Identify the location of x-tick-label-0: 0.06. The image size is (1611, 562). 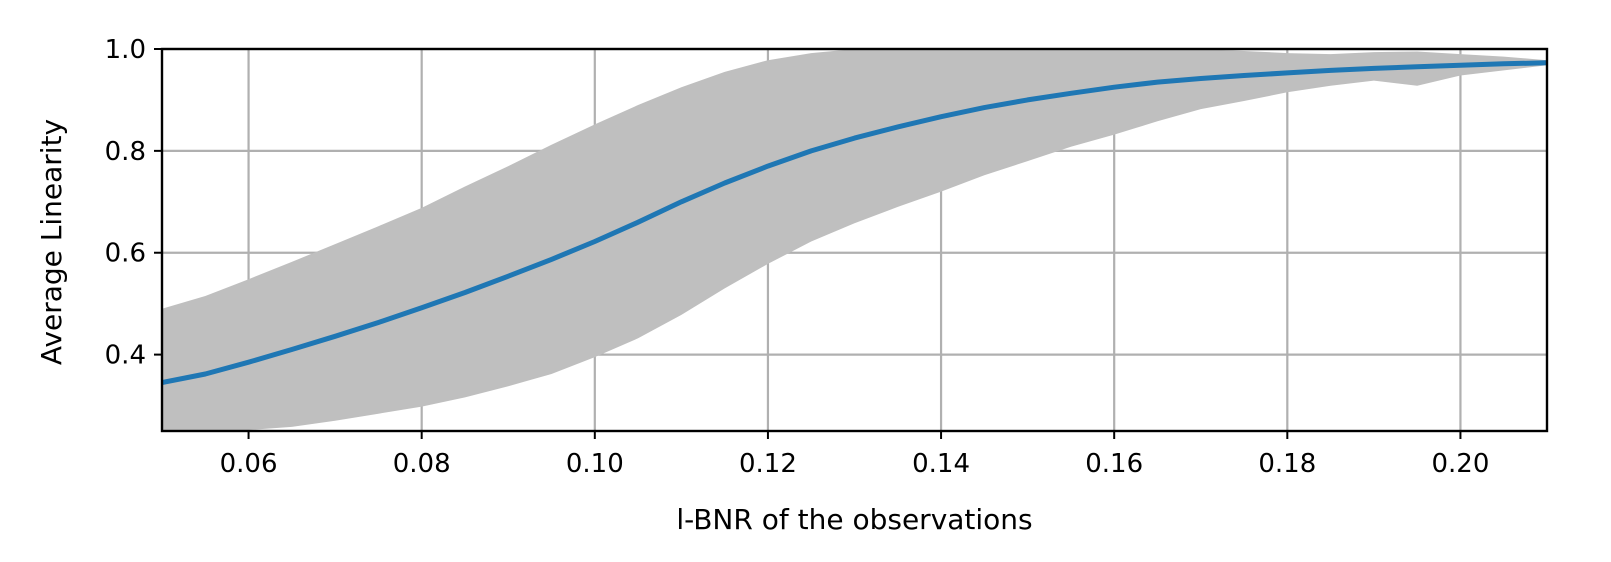
(249, 464).